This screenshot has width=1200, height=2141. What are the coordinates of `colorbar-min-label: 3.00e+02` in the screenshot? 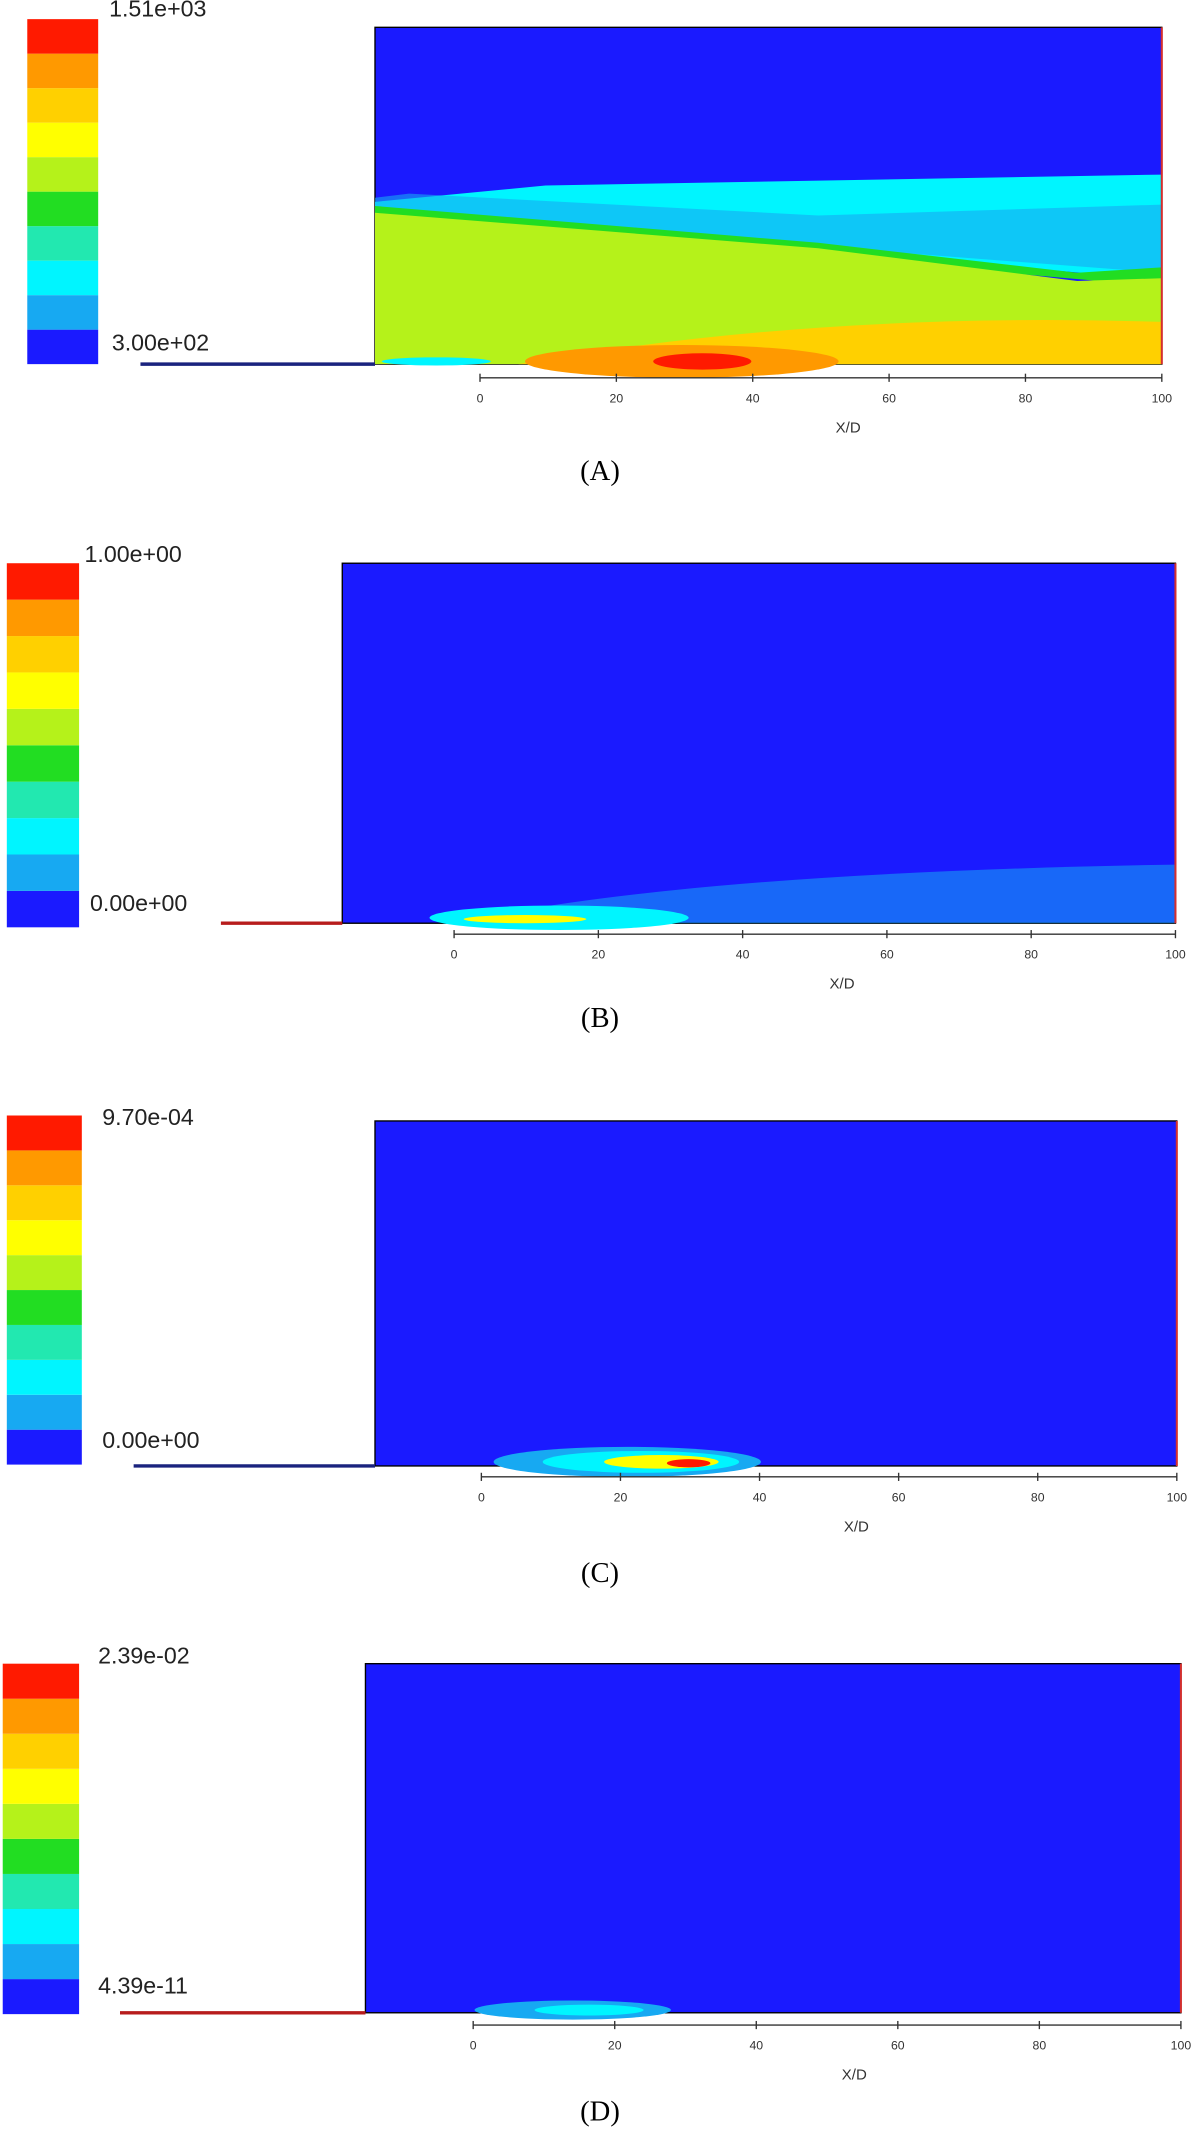 It's located at (160, 343).